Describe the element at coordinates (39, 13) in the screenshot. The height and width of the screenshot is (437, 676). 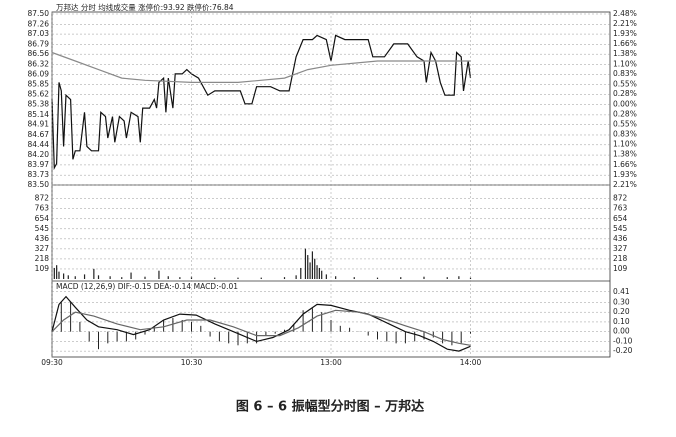
I see `y-tick-label: 87.50` at that location.